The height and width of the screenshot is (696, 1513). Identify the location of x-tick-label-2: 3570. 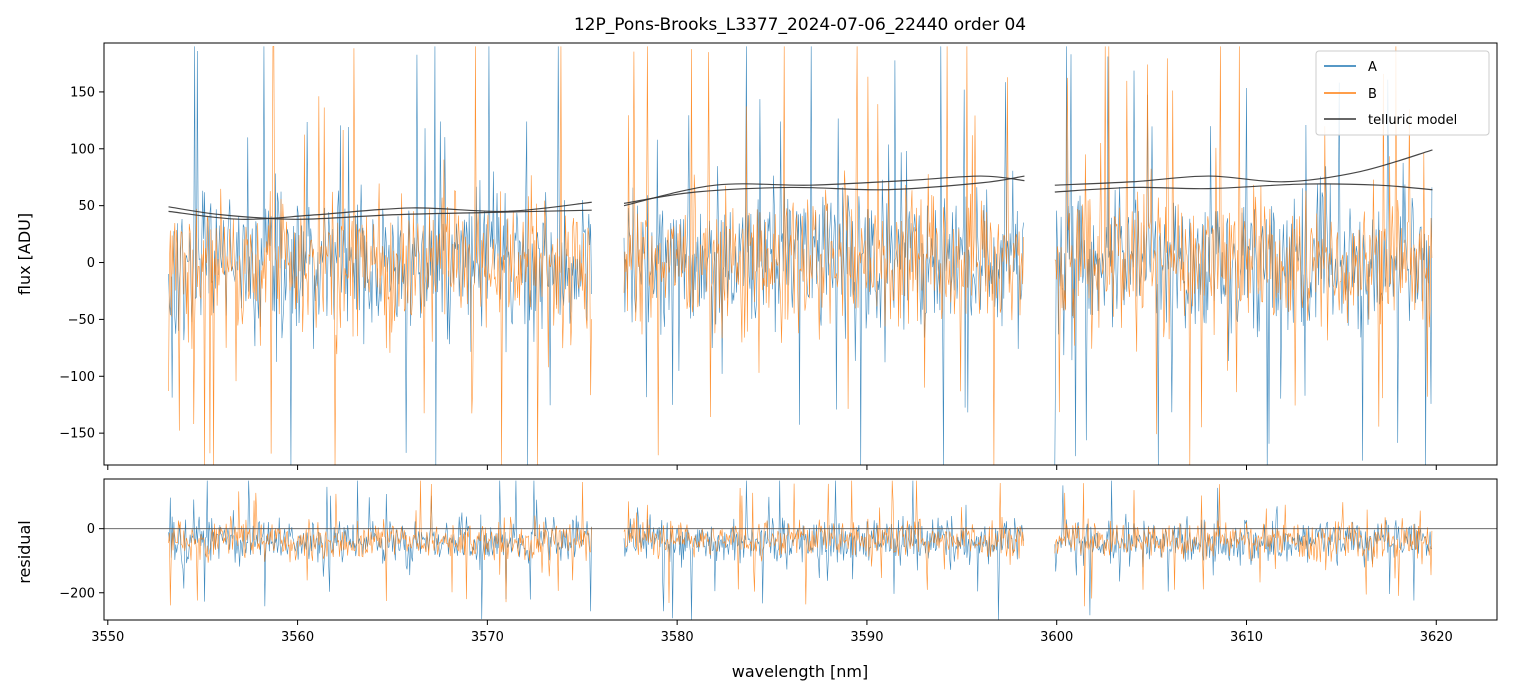
(487, 637).